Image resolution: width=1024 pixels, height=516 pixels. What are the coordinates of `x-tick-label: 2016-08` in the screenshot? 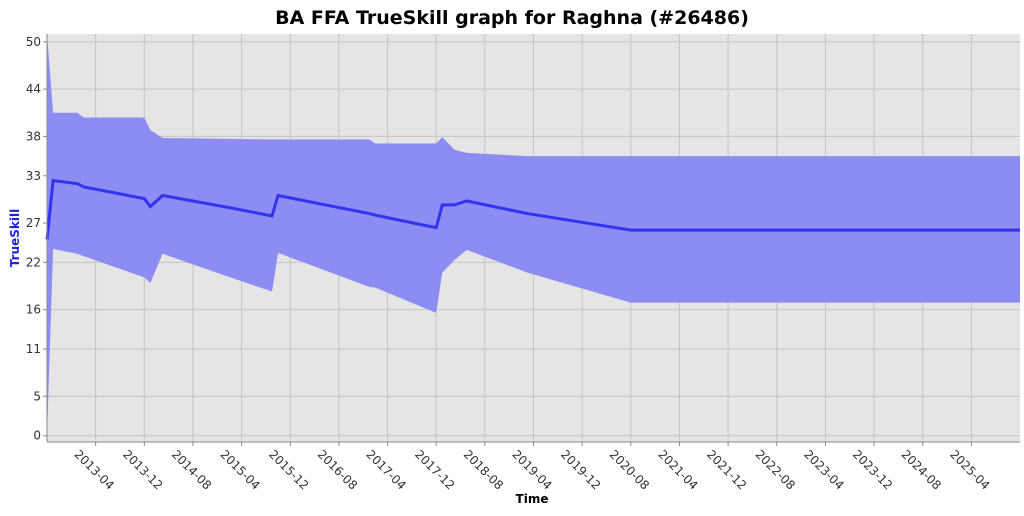 It's located at (337, 469).